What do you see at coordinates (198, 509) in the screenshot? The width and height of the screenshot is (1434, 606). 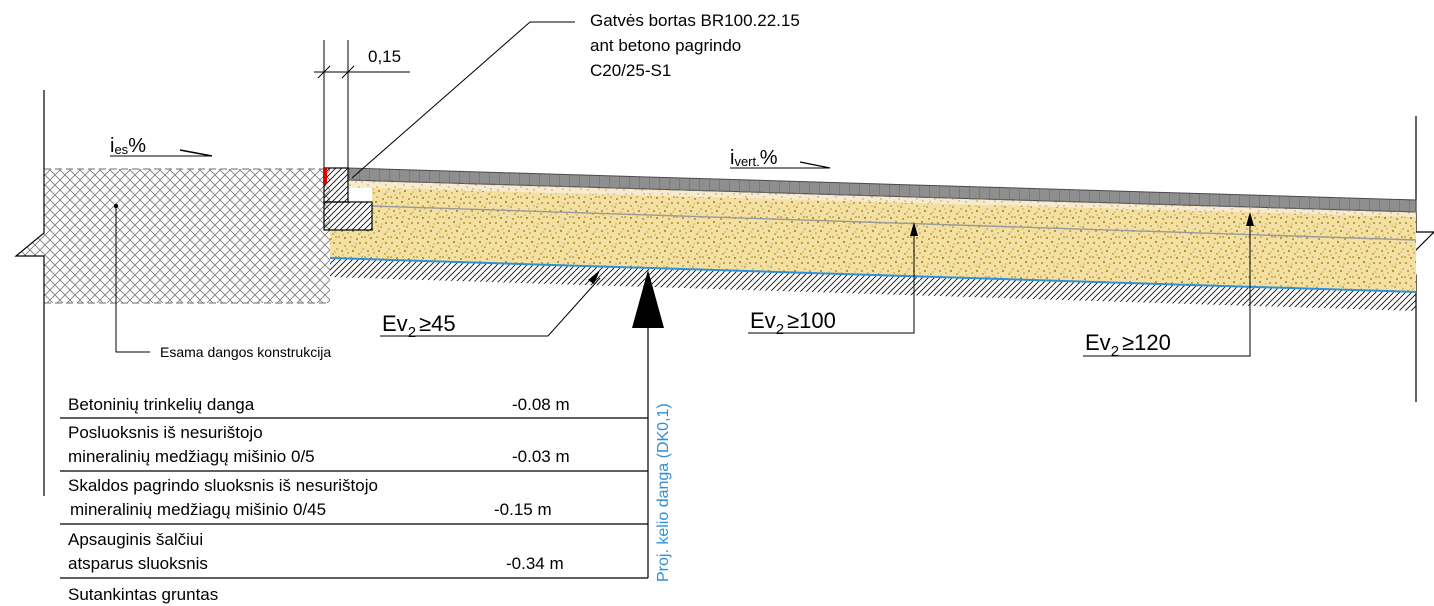 I see `layer-3-name-line2: mineralinių medžiagų mišinio 0/45` at bounding box center [198, 509].